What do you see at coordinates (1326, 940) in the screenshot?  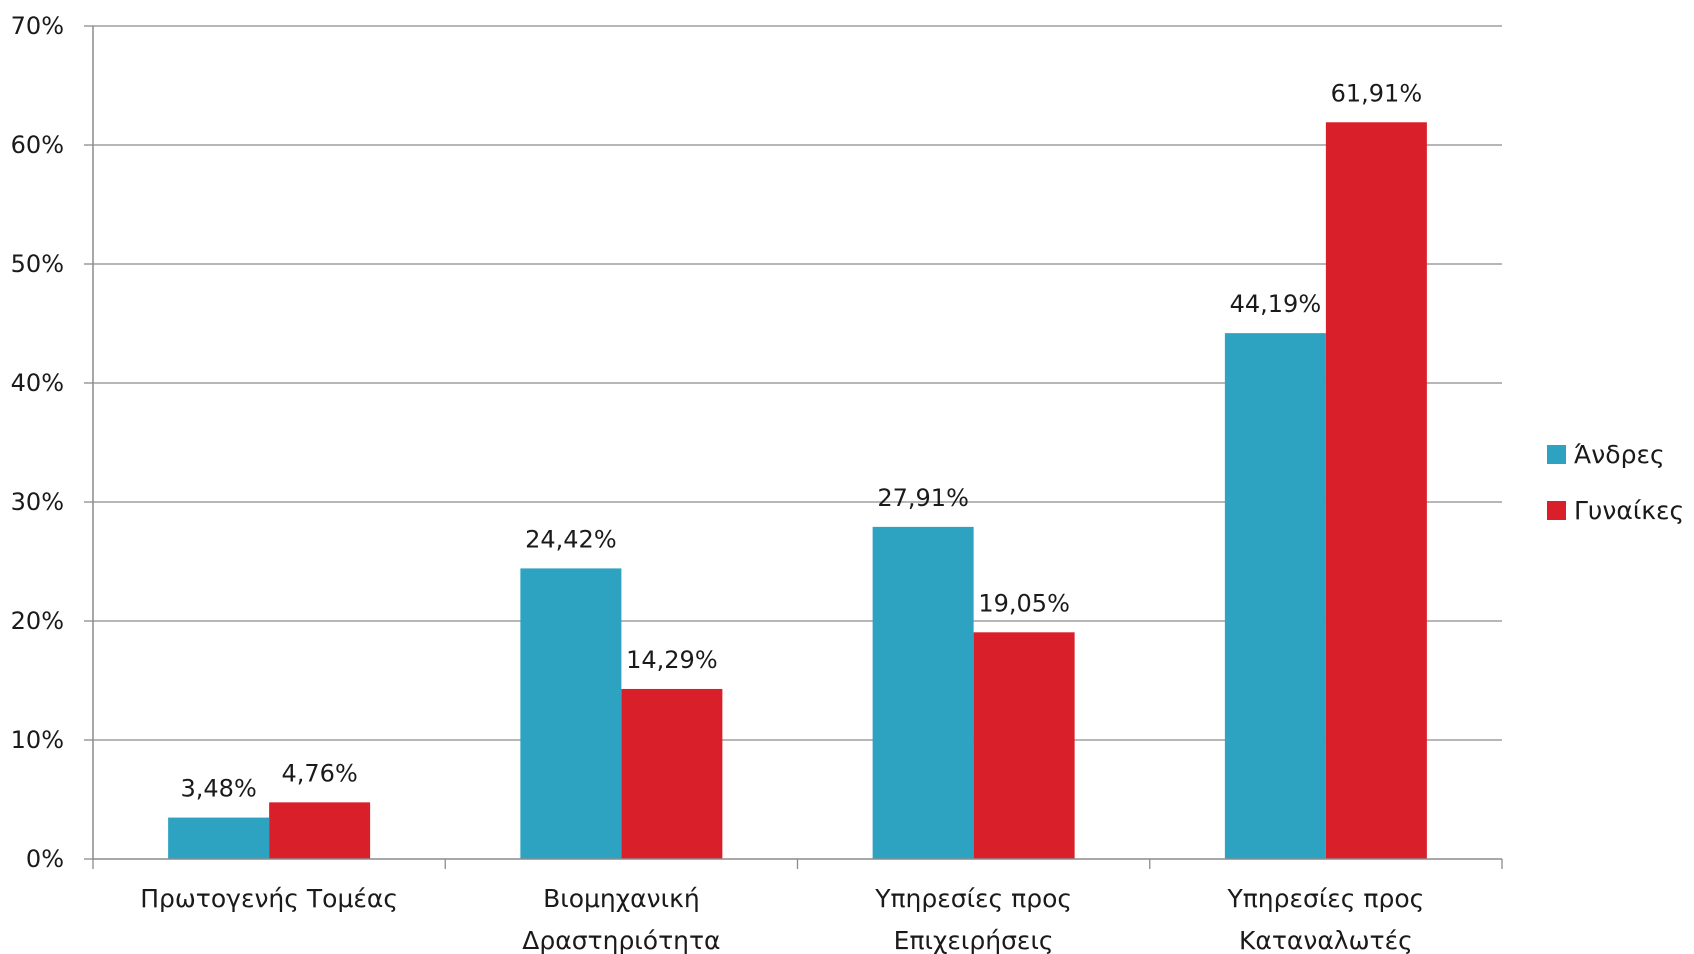 I see `x-tick-label: Καταναλωτές` at bounding box center [1326, 940].